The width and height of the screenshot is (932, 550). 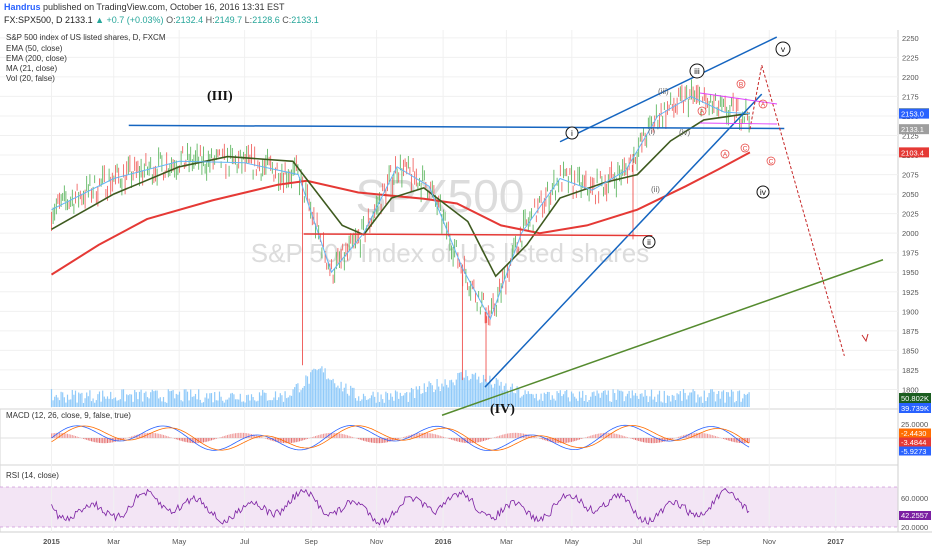 What do you see at coordinates (129, 20) in the screenshot?
I see `price-change: ▲ +0.7 (+0.03%)` at bounding box center [129, 20].